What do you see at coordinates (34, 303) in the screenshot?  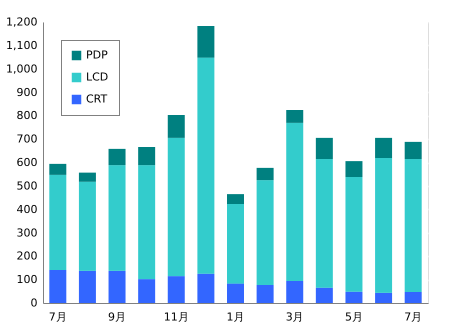 I see `y-tick-label: 0` at bounding box center [34, 303].